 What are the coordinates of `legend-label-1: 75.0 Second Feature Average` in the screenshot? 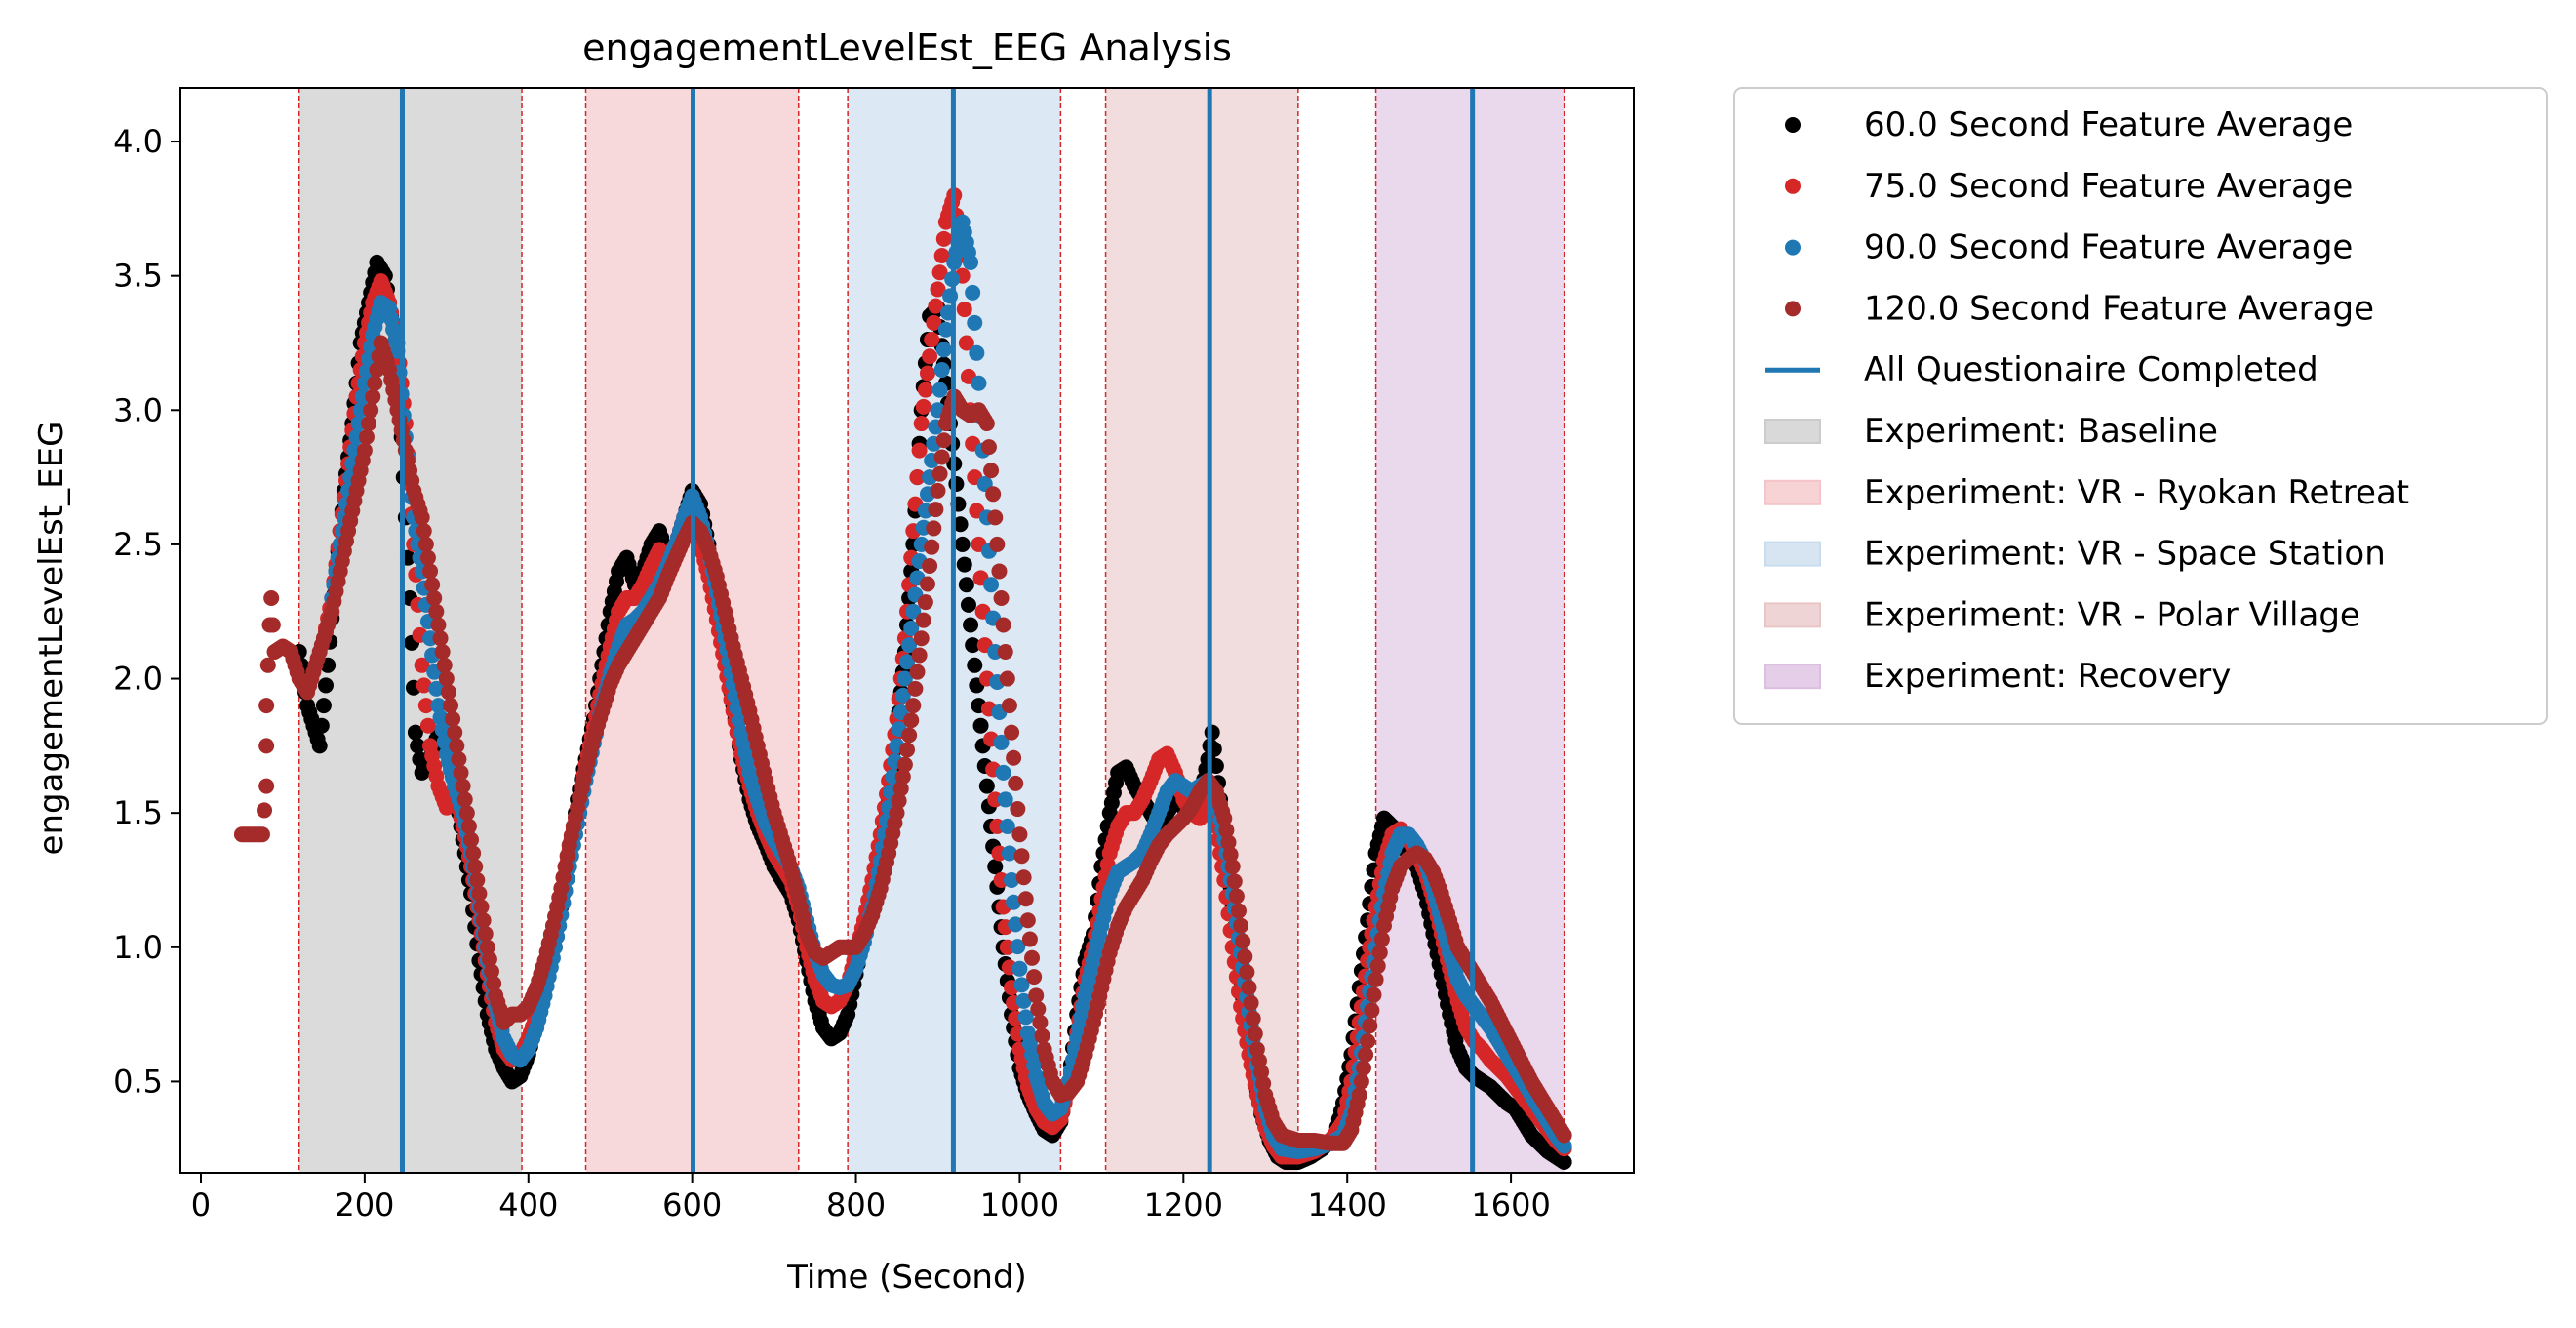 It's located at (2108, 186).